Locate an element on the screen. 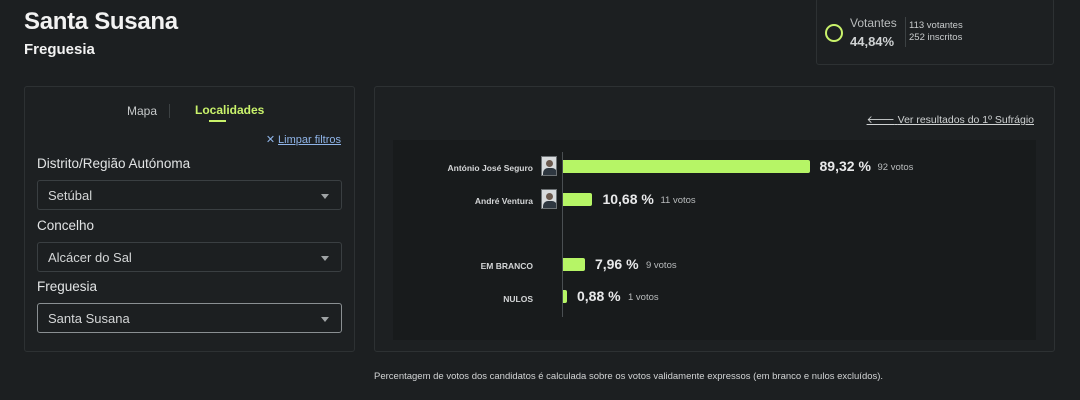 This screenshot has height=400, width=1080. district-label: Distrito/Região Autónoma is located at coordinates (114, 163).